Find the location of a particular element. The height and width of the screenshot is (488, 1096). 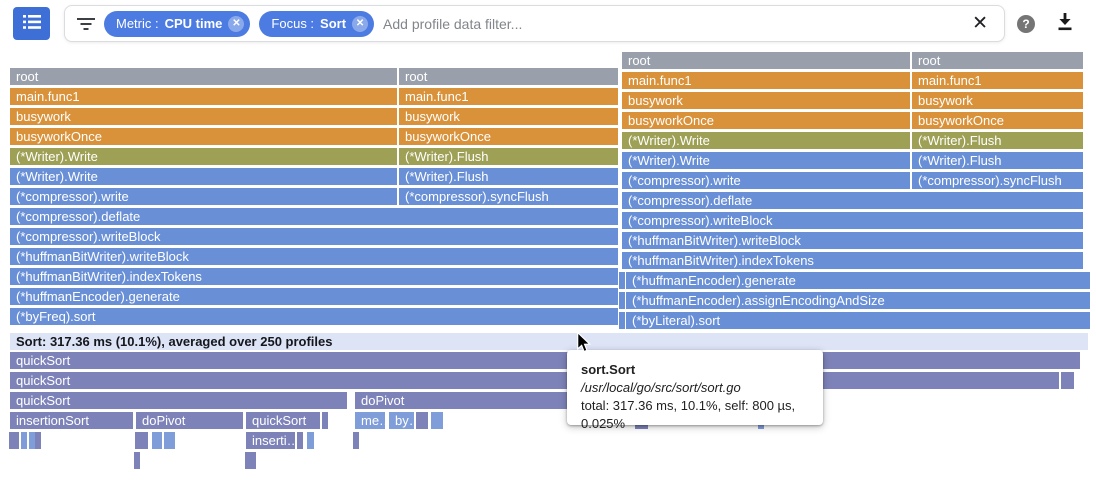

chip-value: Sort is located at coordinates (333, 23).